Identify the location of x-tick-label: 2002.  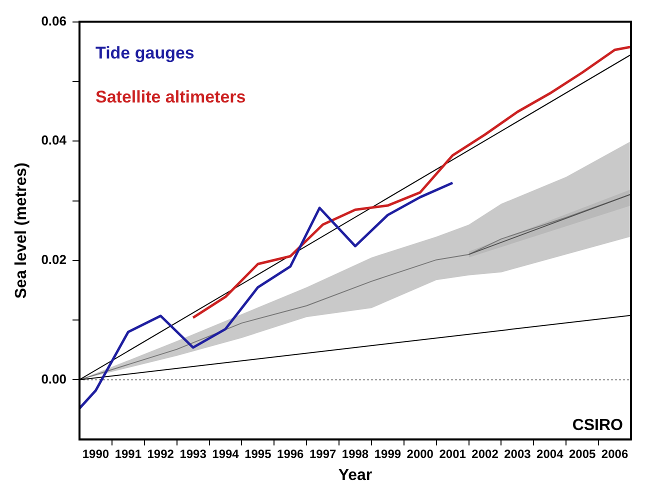
(485, 453).